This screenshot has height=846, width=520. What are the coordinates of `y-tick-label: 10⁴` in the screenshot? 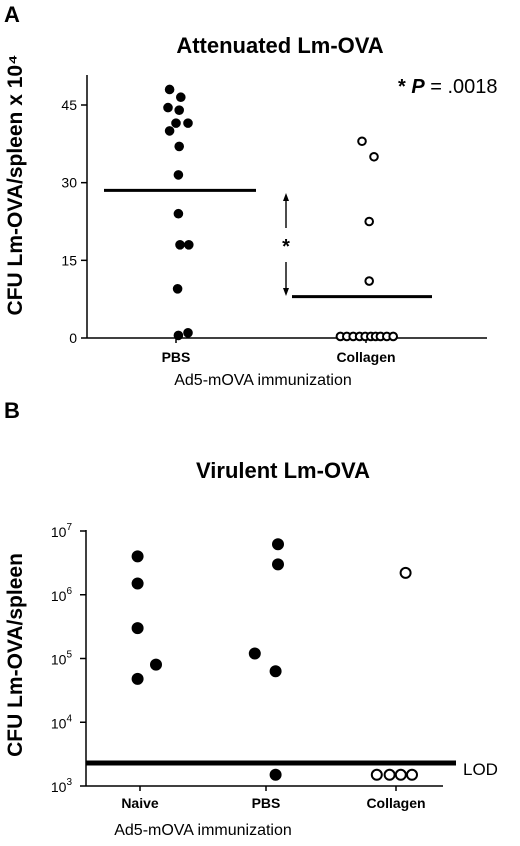 It's located at (62, 722).